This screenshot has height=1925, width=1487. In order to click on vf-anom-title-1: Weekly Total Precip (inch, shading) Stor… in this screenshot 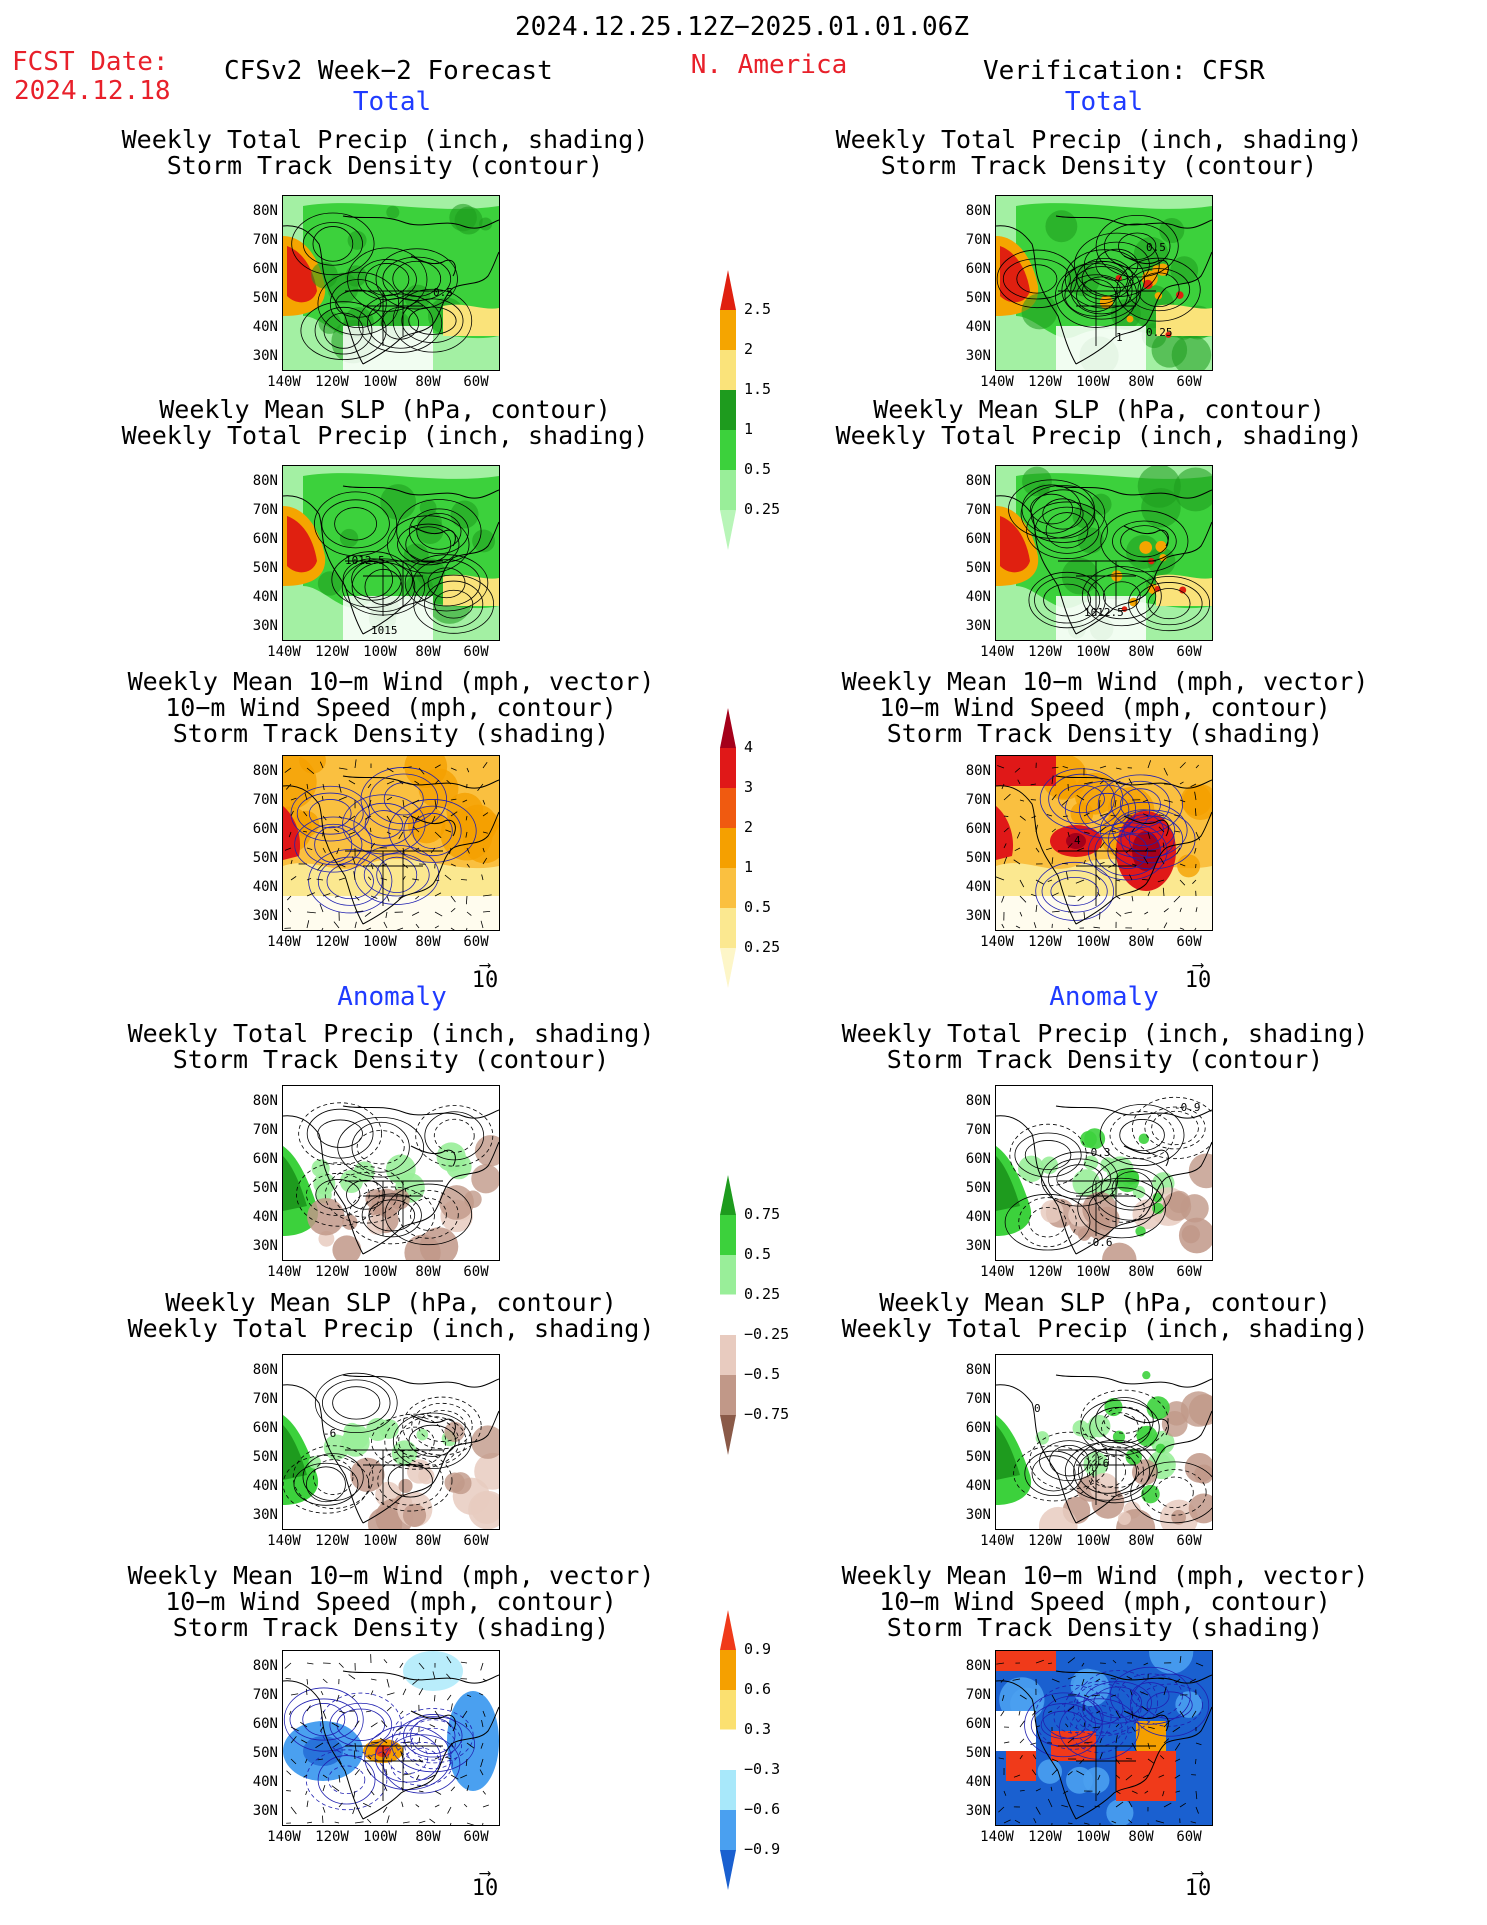, I will do `click(1105, 1046)`.